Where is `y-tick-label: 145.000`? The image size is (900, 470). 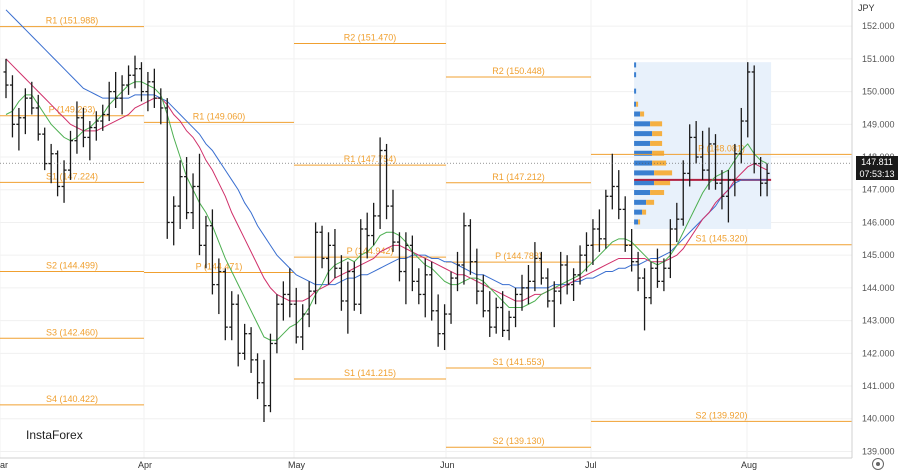 y-tick-label: 145.000 is located at coordinates (878, 255).